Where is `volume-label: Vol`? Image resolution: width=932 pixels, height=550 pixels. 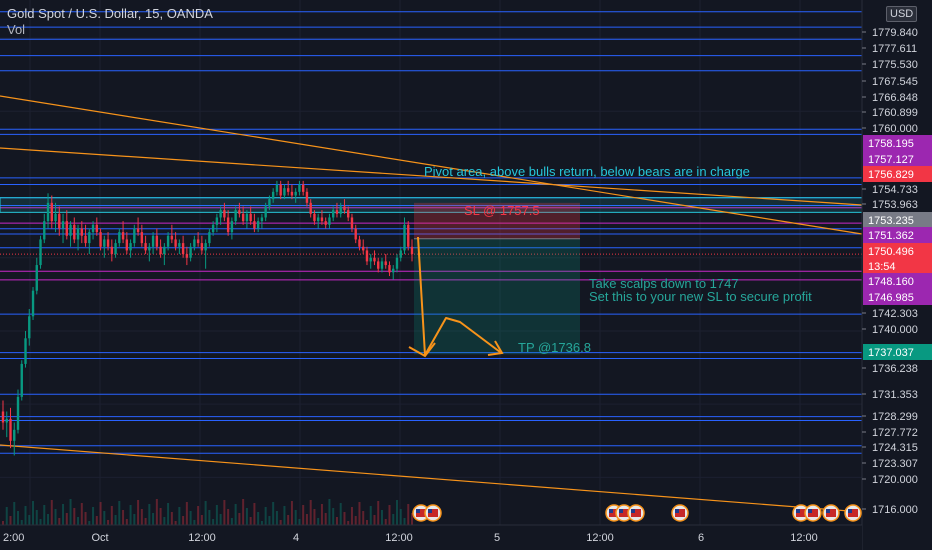 volume-label: Vol is located at coordinates (16, 29).